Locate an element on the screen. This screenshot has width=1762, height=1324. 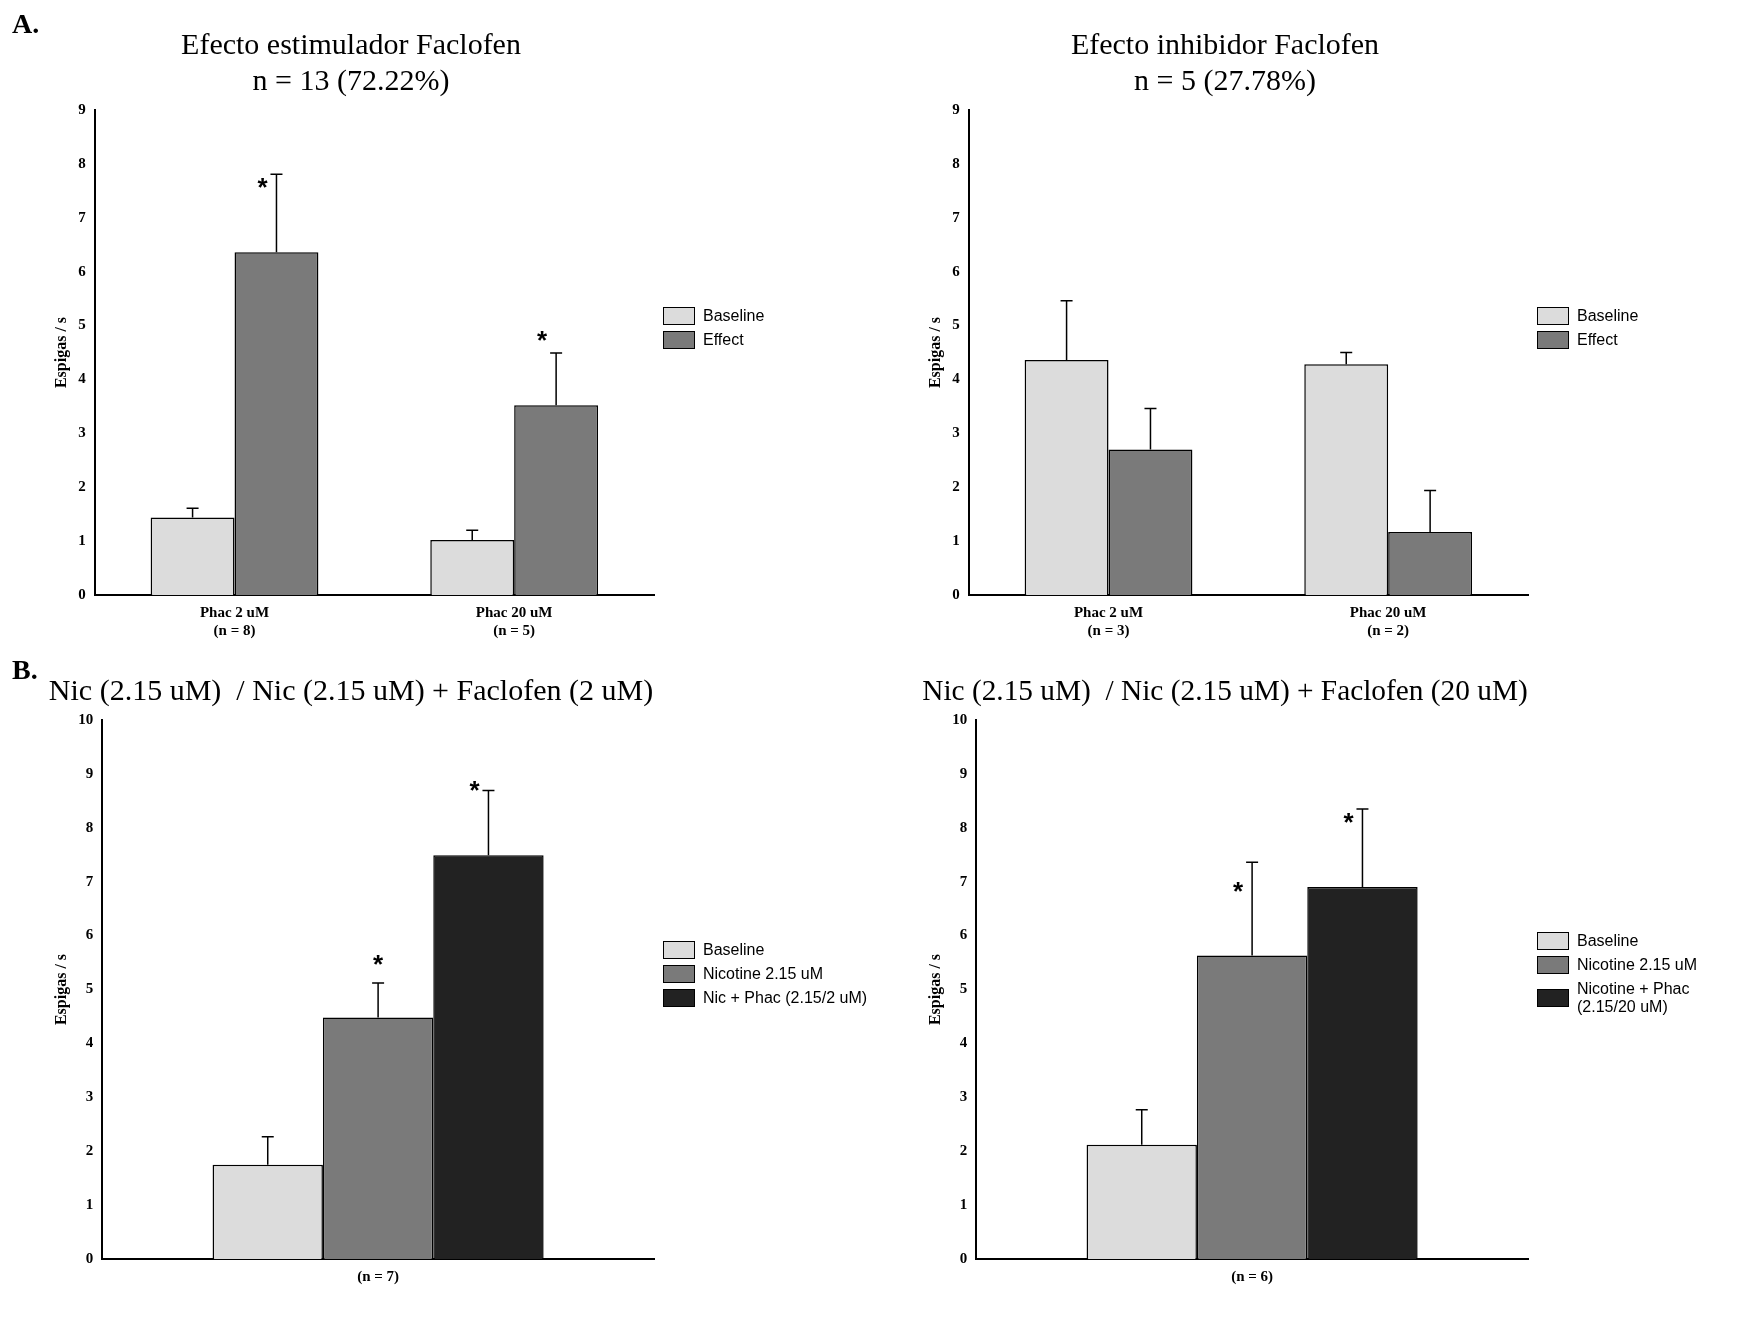
x-tick-label: Phac 20 uM (n = 2) is located at coordinates (1388, 621).